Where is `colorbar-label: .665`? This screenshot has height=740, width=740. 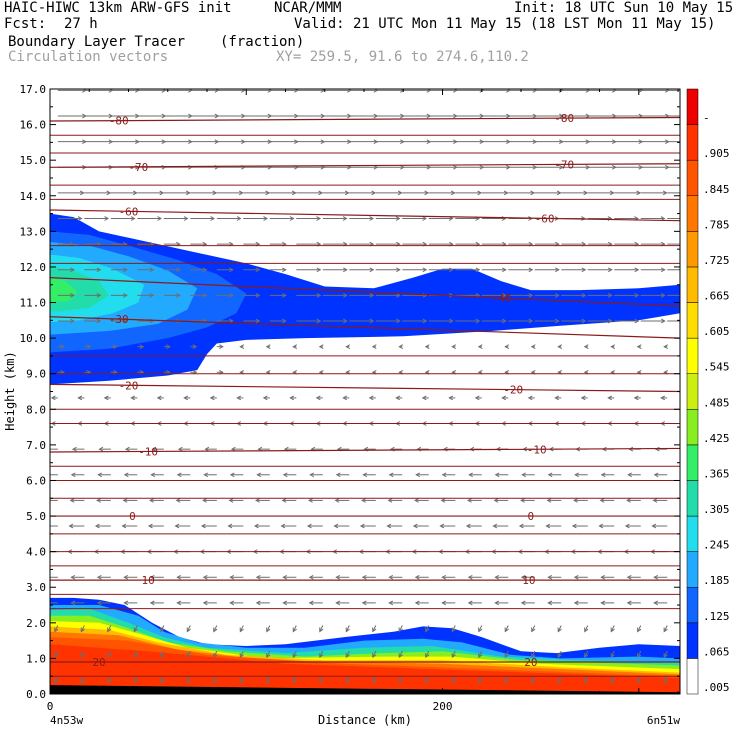
colorbar-label: .665 is located at coordinates (716, 296).